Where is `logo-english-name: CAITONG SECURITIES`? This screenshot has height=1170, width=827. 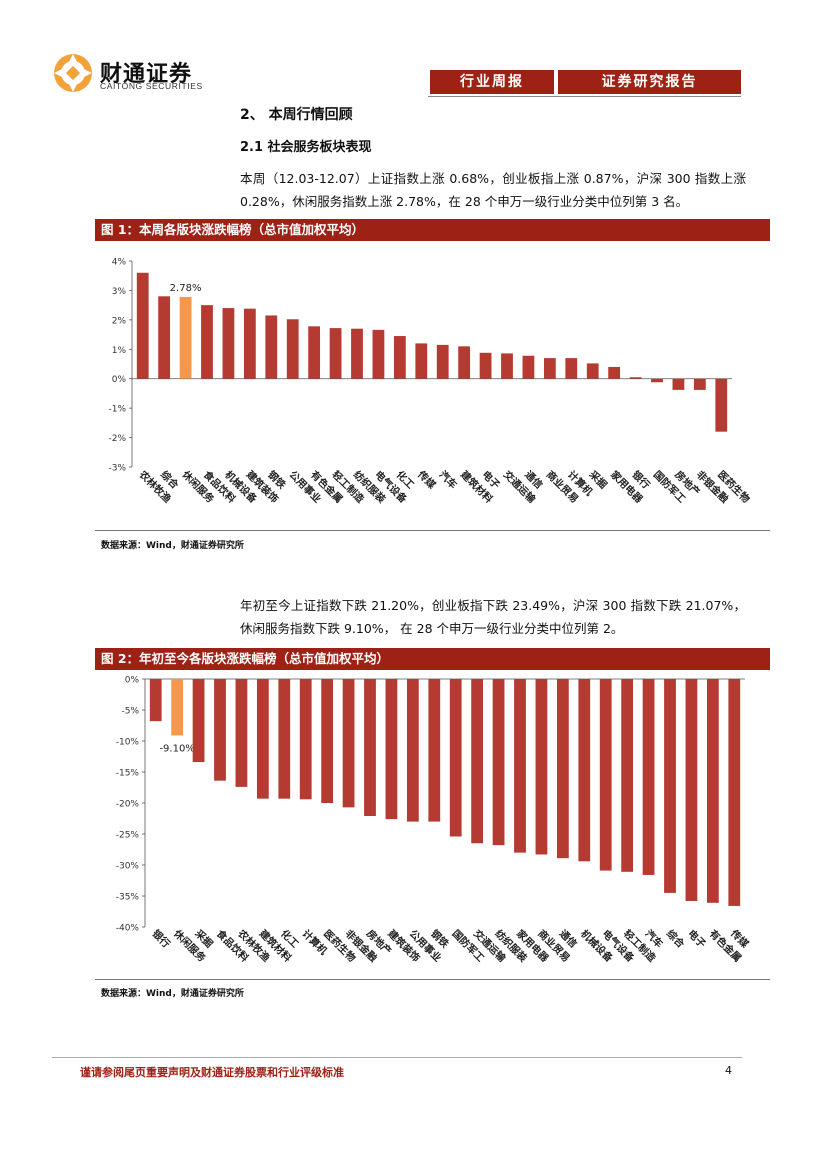 logo-english-name: CAITONG SECURITIES is located at coordinates (151, 86).